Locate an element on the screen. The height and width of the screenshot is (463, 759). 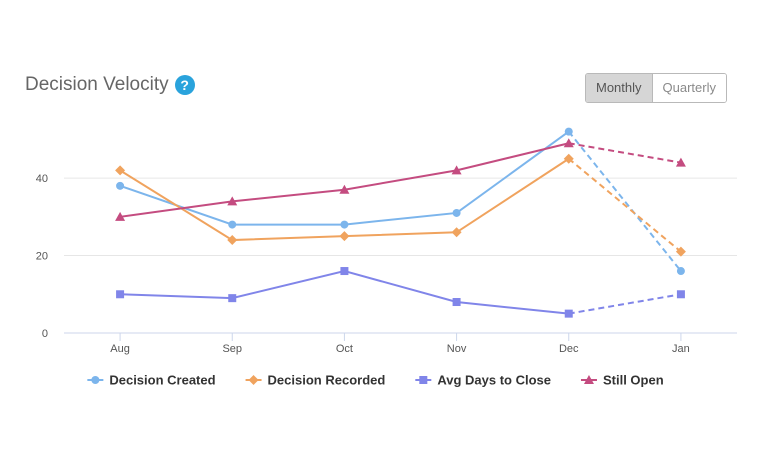
period-toggle: Monthly Quarterly is located at coordinates (656, 88).